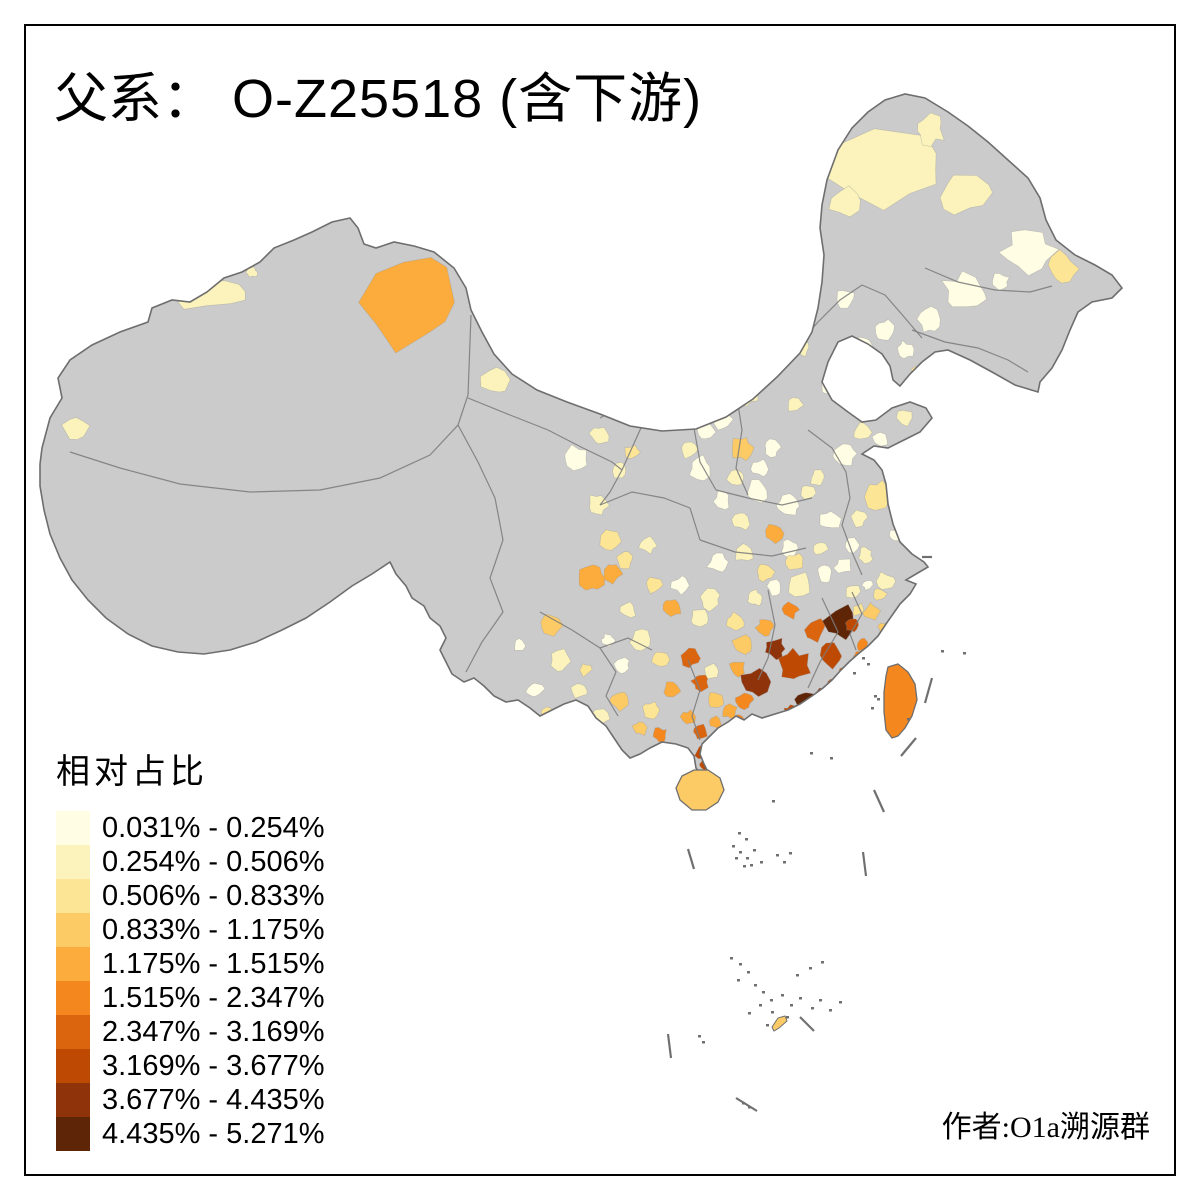 This screenshot has width=1200, height=1200. What do you see at coordinates (213, 1065) in the screenshot?
I see `legend-label: 3.169% - 3.677%` at bounding box center [213, 1065].